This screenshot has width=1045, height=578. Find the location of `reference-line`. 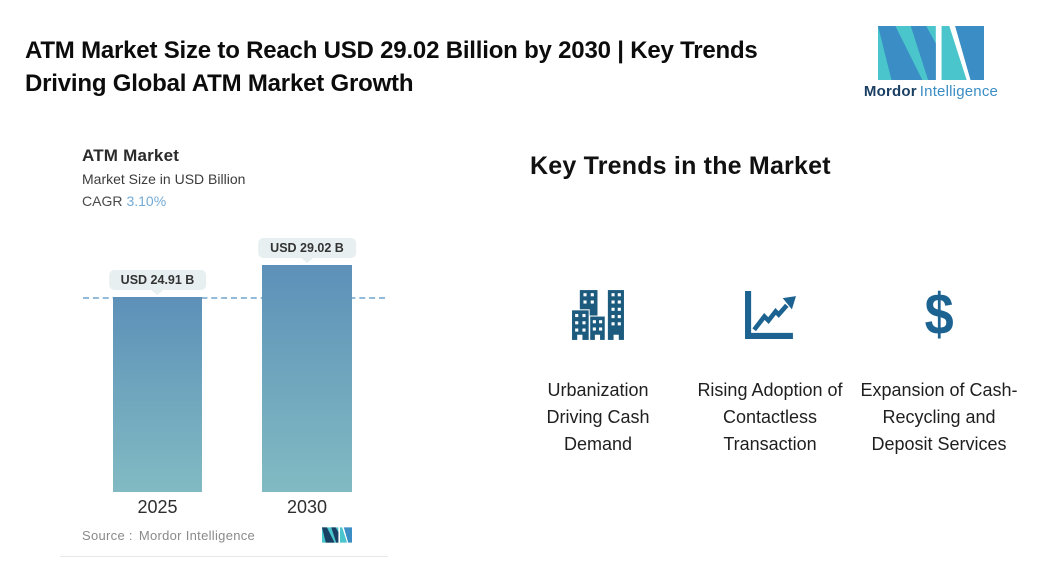

reference-line is located at coordinates (234, 298).